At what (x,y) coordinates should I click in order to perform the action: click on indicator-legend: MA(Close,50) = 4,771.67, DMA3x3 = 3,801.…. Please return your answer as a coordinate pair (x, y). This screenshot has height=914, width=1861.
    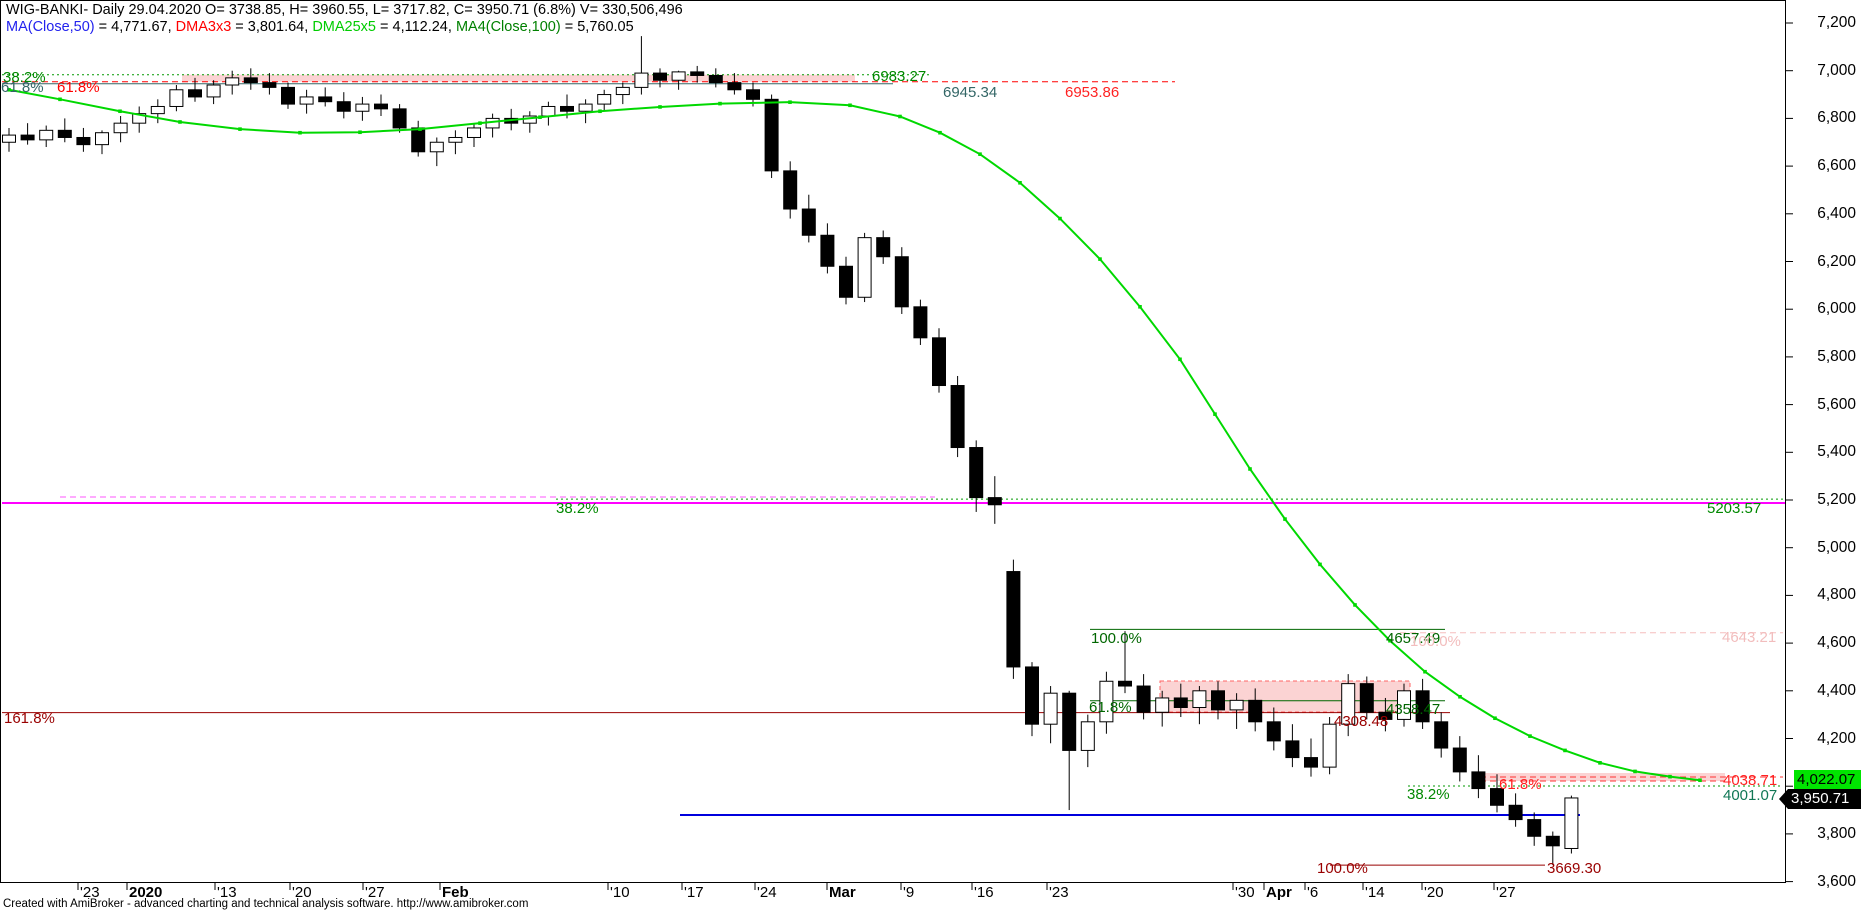
    Looking at the image, I should click on (320, 27).